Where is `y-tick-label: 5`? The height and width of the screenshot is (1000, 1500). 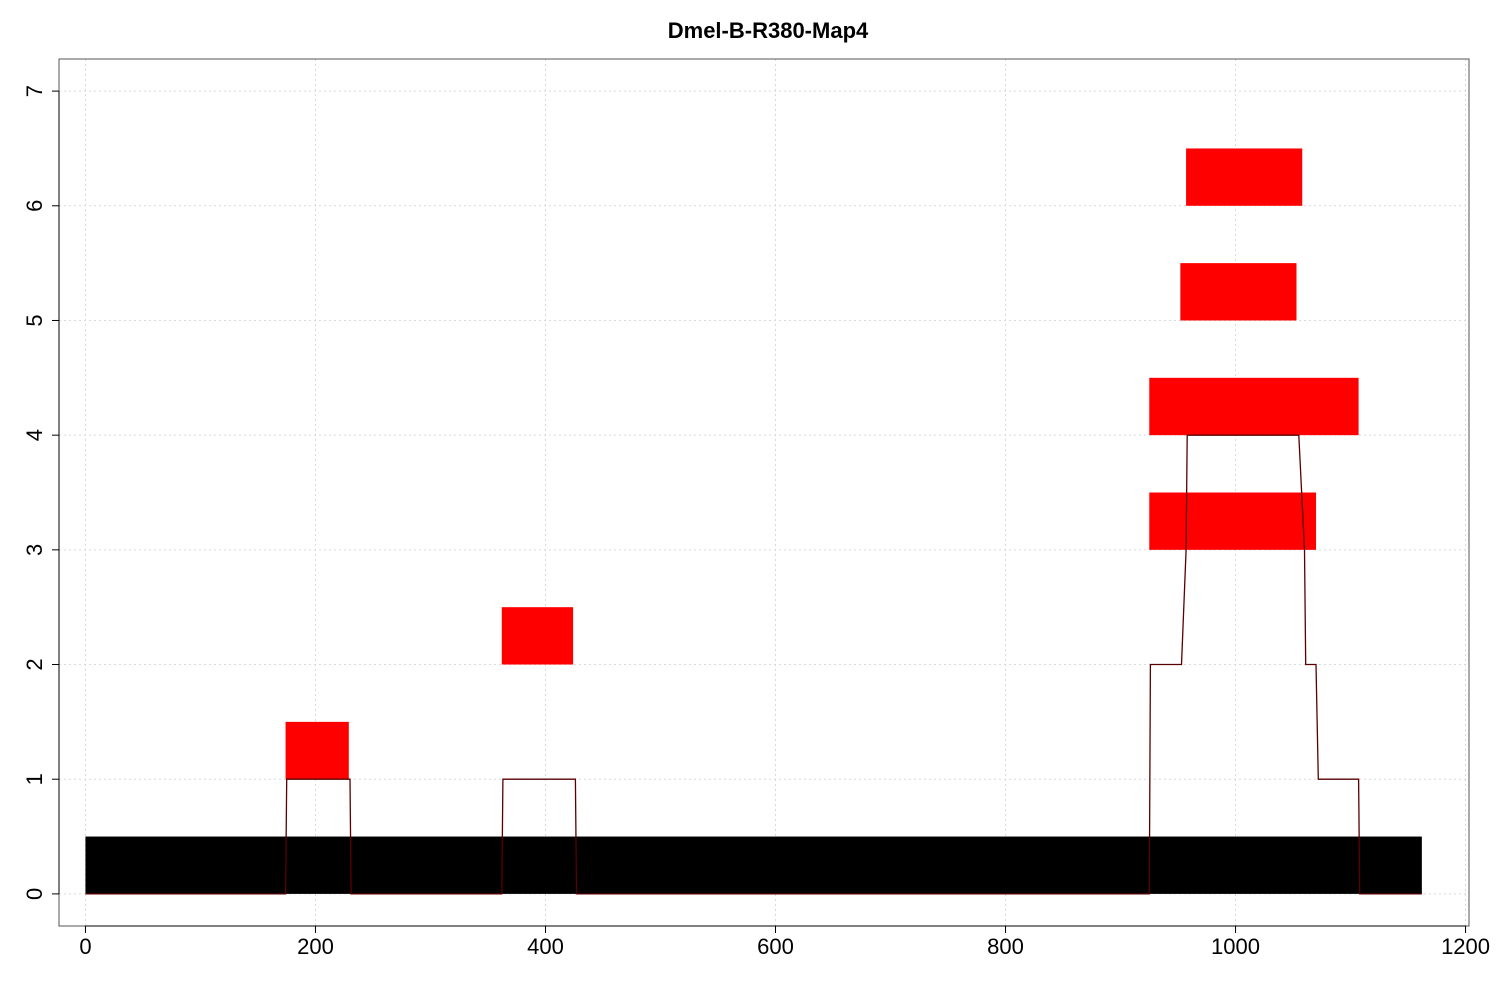 y-tick-label: 5 is located at coordinates (34, 320).